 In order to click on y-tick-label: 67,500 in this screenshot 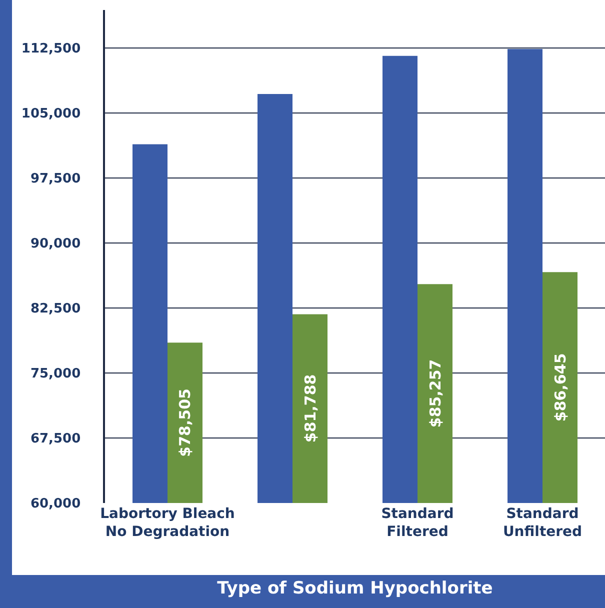, I will do `click(55, 439)`.